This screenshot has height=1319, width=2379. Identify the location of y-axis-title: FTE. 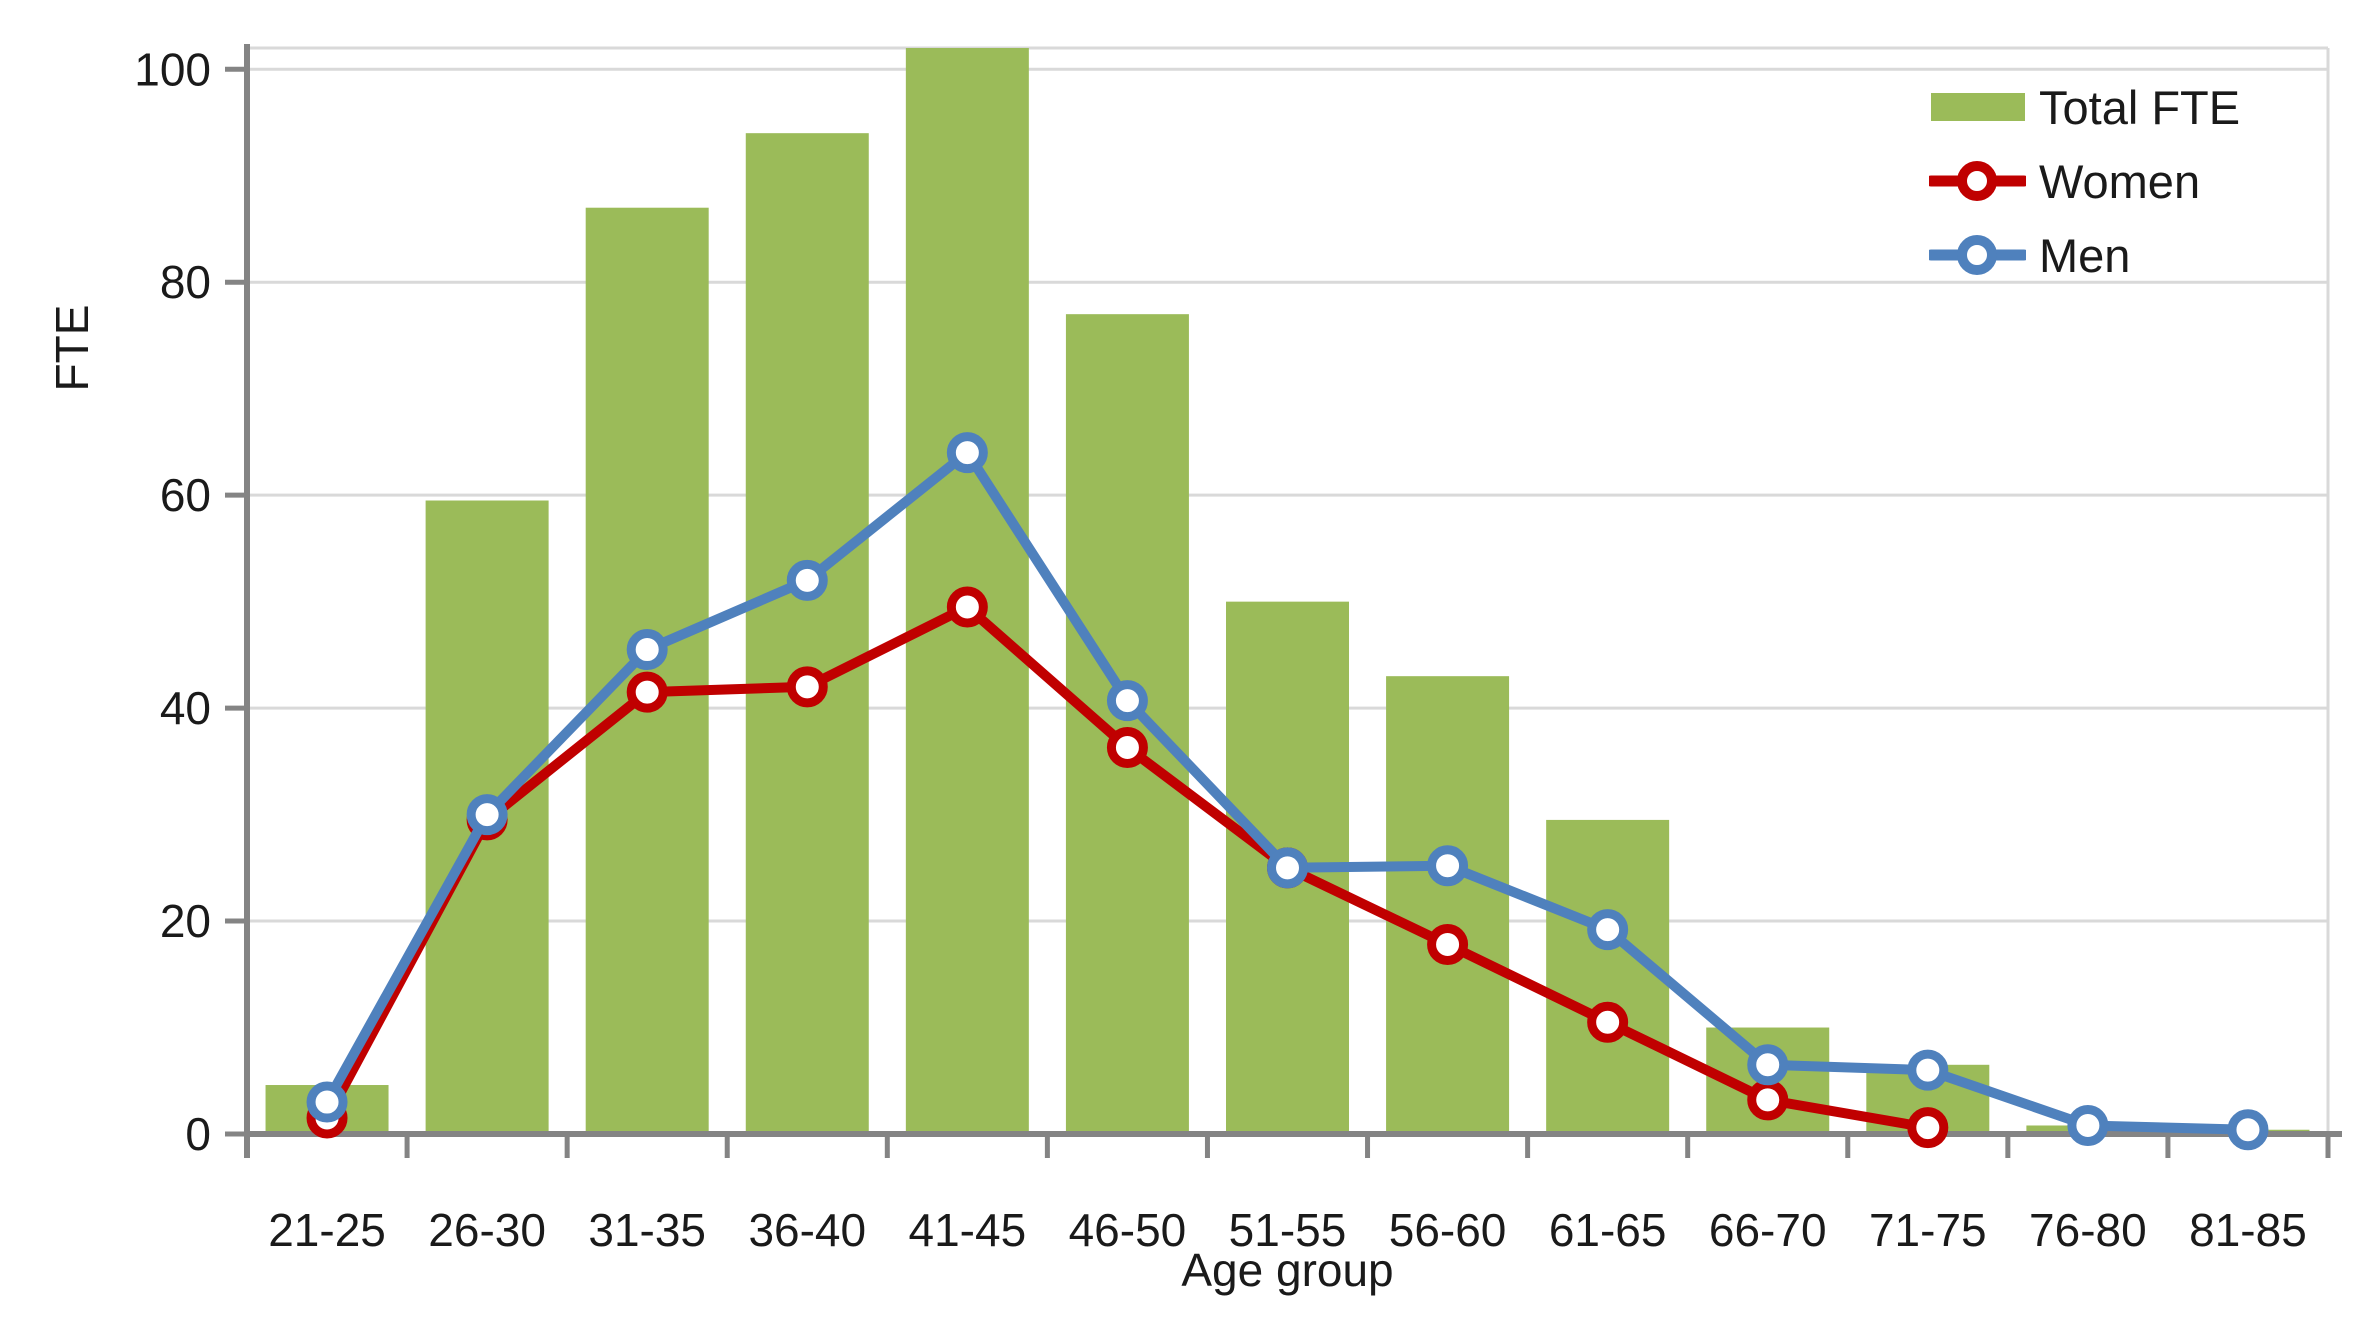
(72, 348).